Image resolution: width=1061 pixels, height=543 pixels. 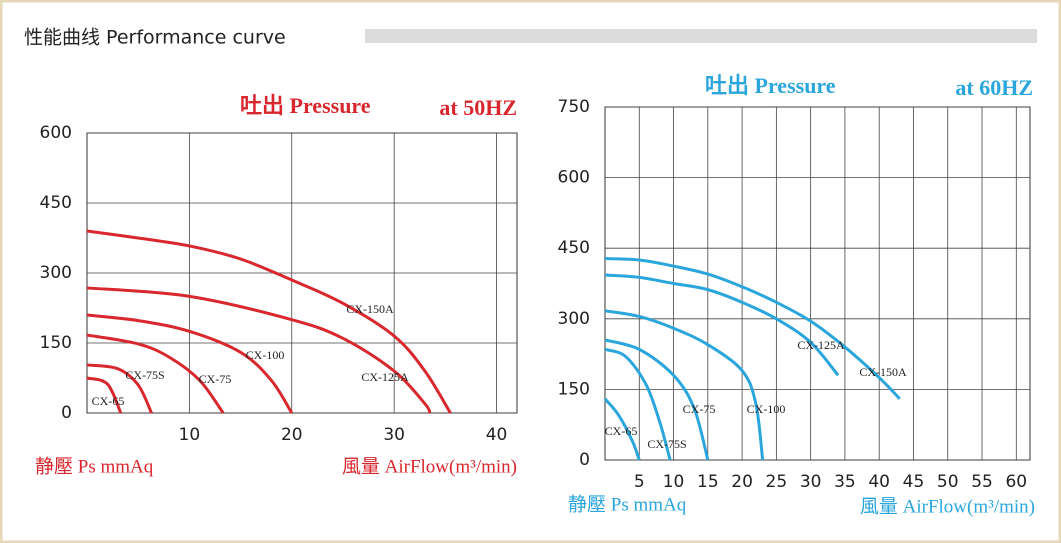 I want to click on x-tick-label: 45, so click(x=914, y=482).